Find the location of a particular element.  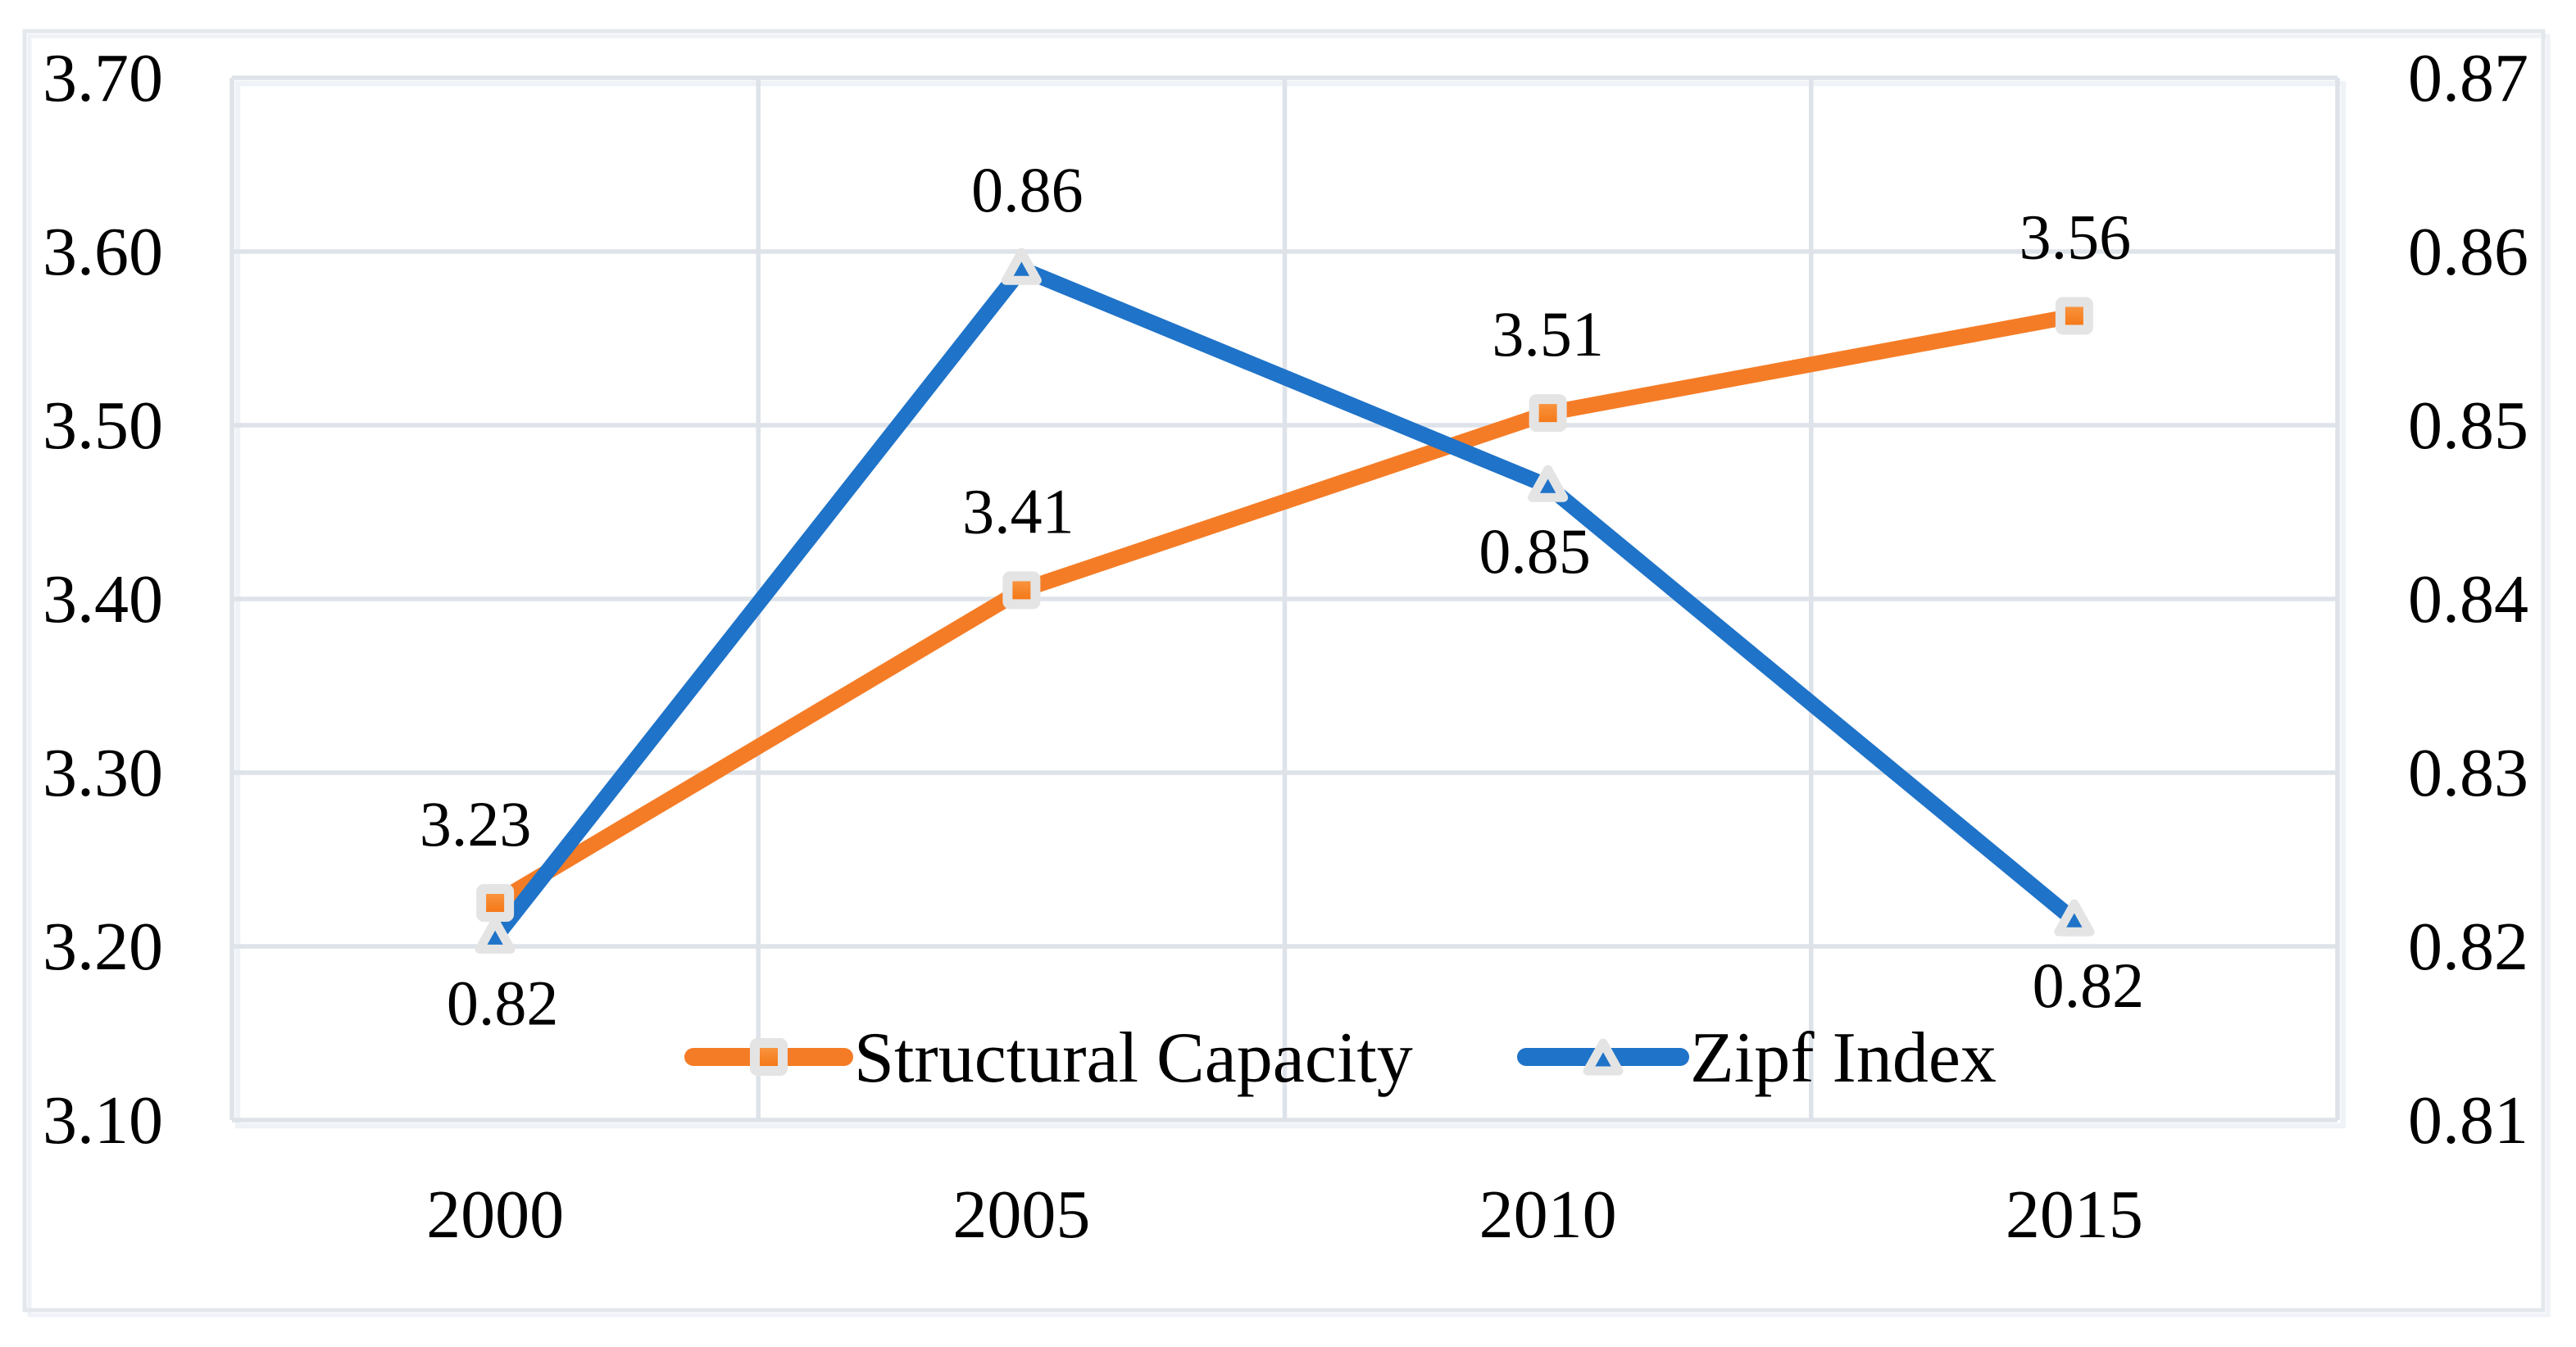

left-axis-tick-label: 3.70 is located at coordinates (103, 78).